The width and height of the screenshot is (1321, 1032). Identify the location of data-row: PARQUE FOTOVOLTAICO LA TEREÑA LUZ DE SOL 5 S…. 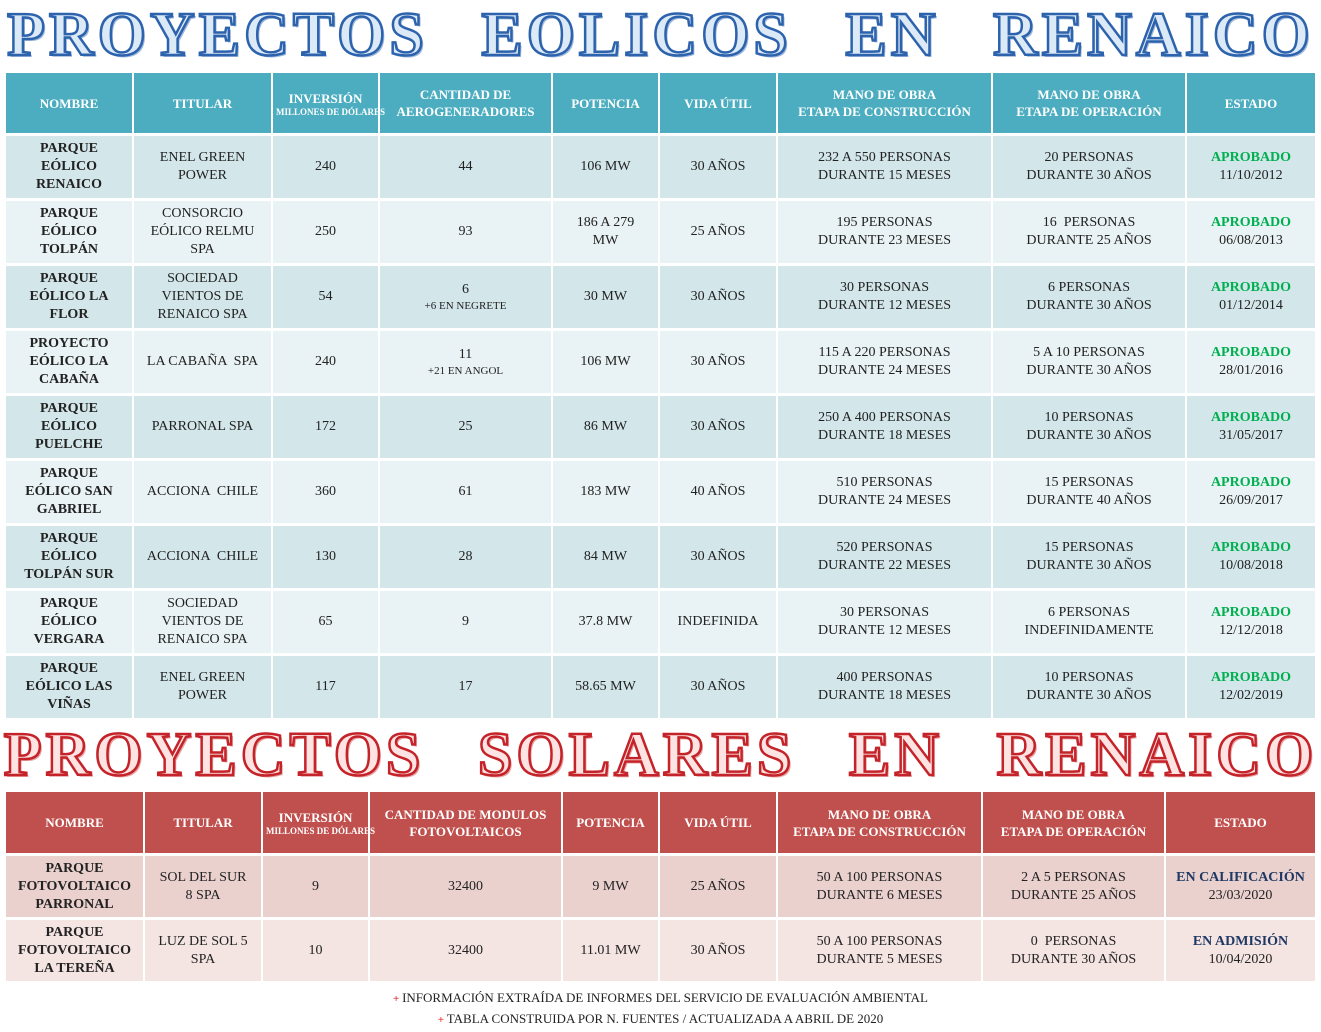
(660, 950).